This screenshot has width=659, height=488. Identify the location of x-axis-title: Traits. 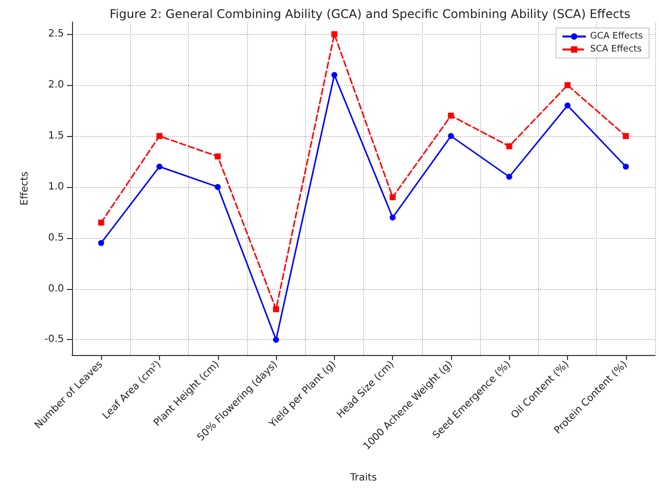
(363, 478).